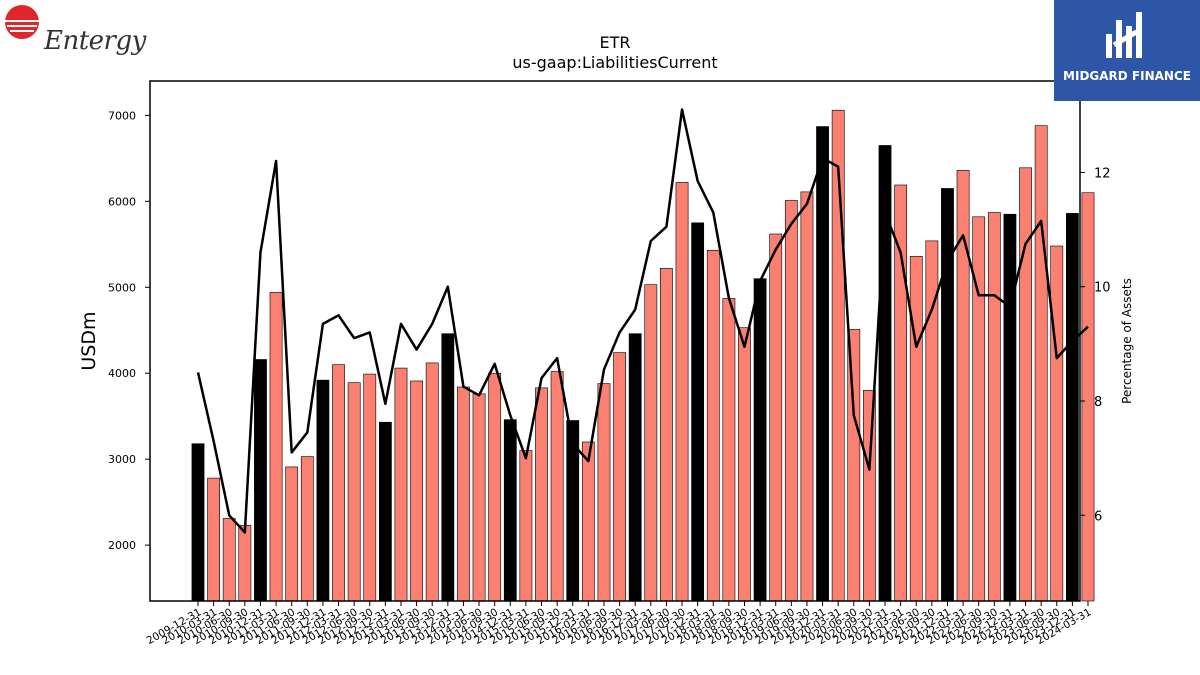 This screenshot has width=1200, height=675. What do you see at coordinates (1098, 516) in the screenshot?
I see `y2-tick-label: 6` at bounding box center [1098, 516].